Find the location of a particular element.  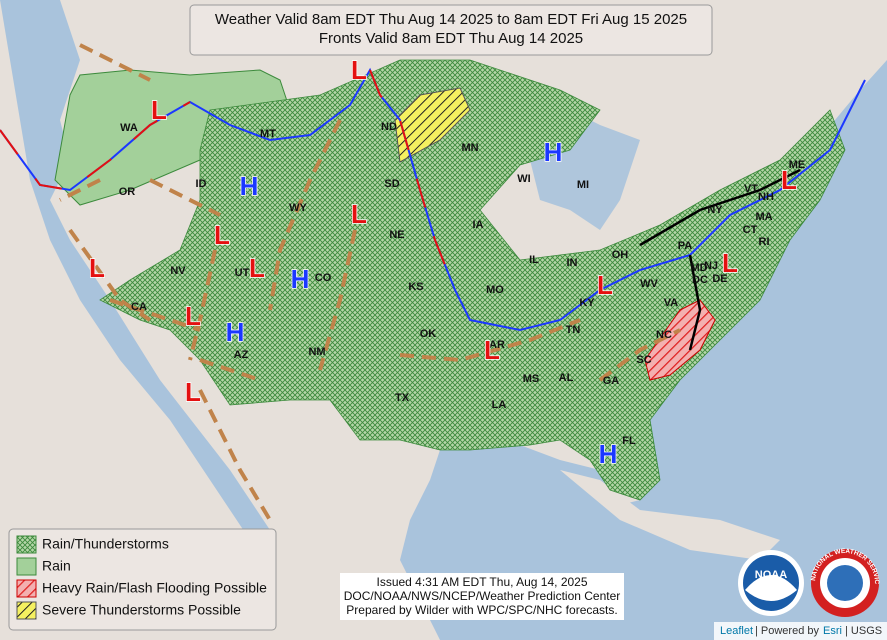

title-box is located at coordinates (451, 30).